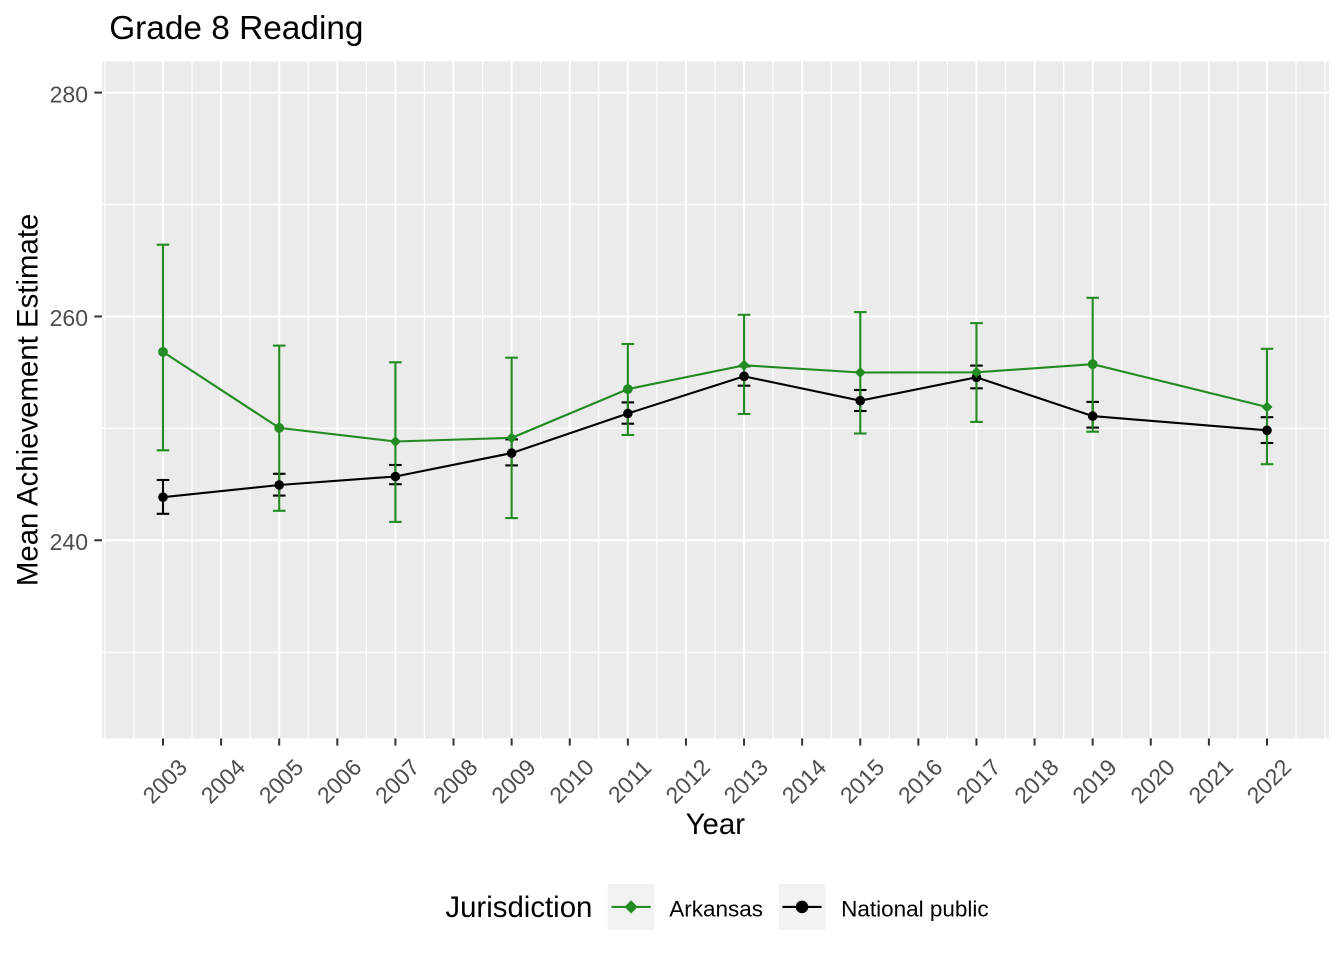 The height and width of the screenshot is (960, 1344). I want to click on svg-text: 240, so click(69, 542).